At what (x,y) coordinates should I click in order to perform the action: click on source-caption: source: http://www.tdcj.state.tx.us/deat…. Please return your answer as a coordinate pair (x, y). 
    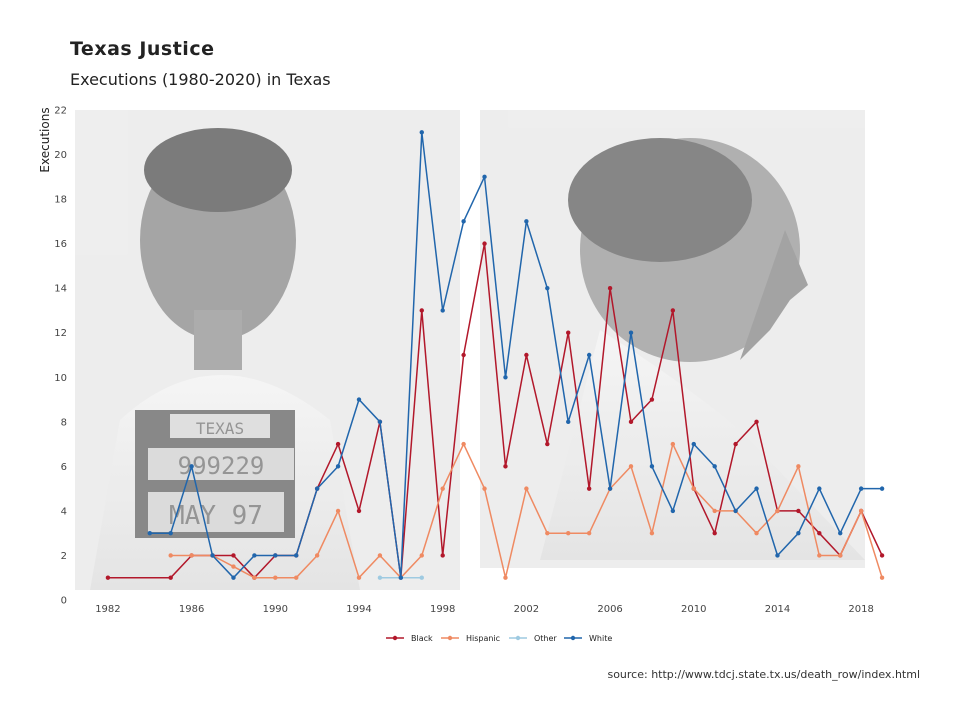
    Looking at the image, I should click on (763, 674).